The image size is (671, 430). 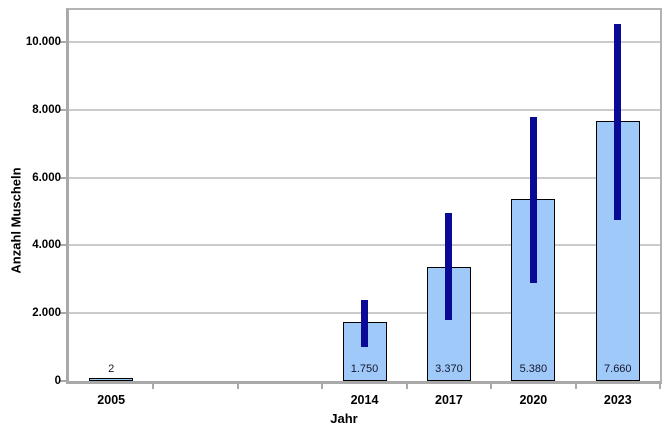 What do you see at coordinates (16, 220) in the screenshot?
I see `y-axis-title: Anzahl Muscheln` at bounding box center [16, 220].